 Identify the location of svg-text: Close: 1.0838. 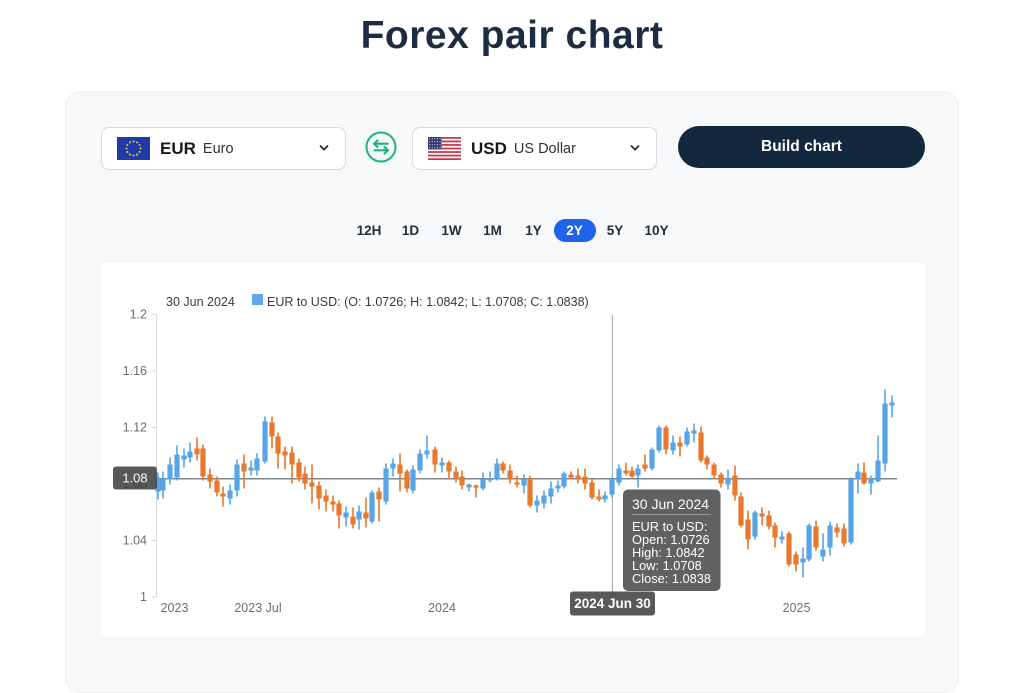
(671, 578).